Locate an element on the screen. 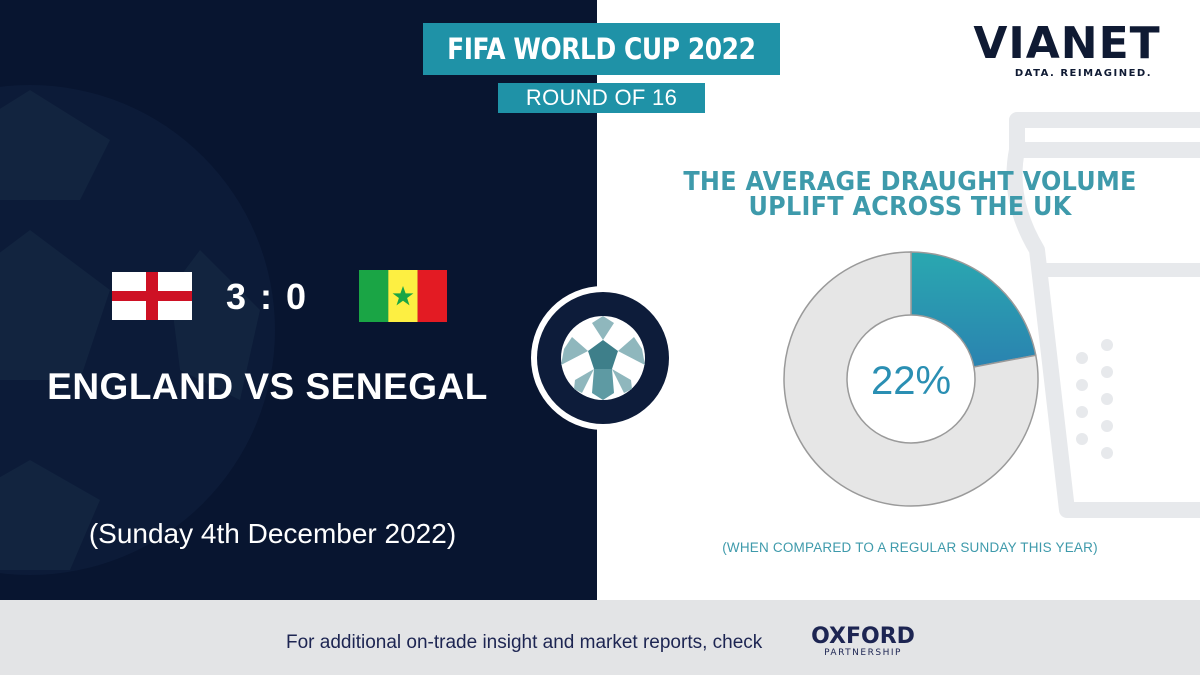 The height and width of the screenshot is (675, 1200). match-title: ENGLAND VS SENEGAL is located at coordinates (267, 386).